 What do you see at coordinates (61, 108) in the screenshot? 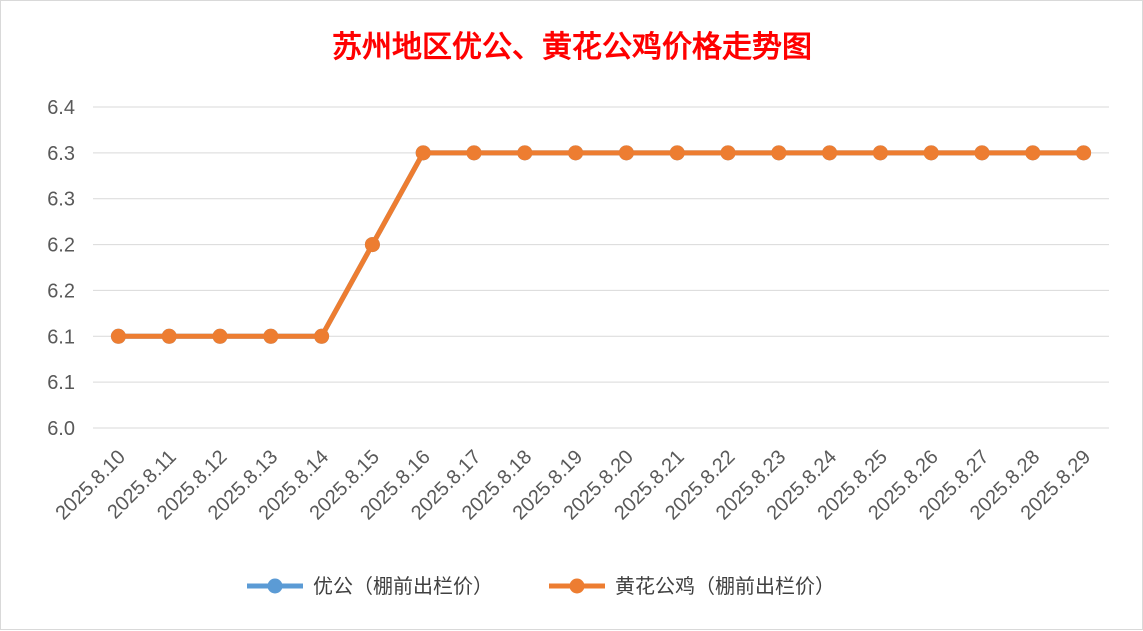
I see `y-tick-label: 6.4` at bounding box center [61, 108].